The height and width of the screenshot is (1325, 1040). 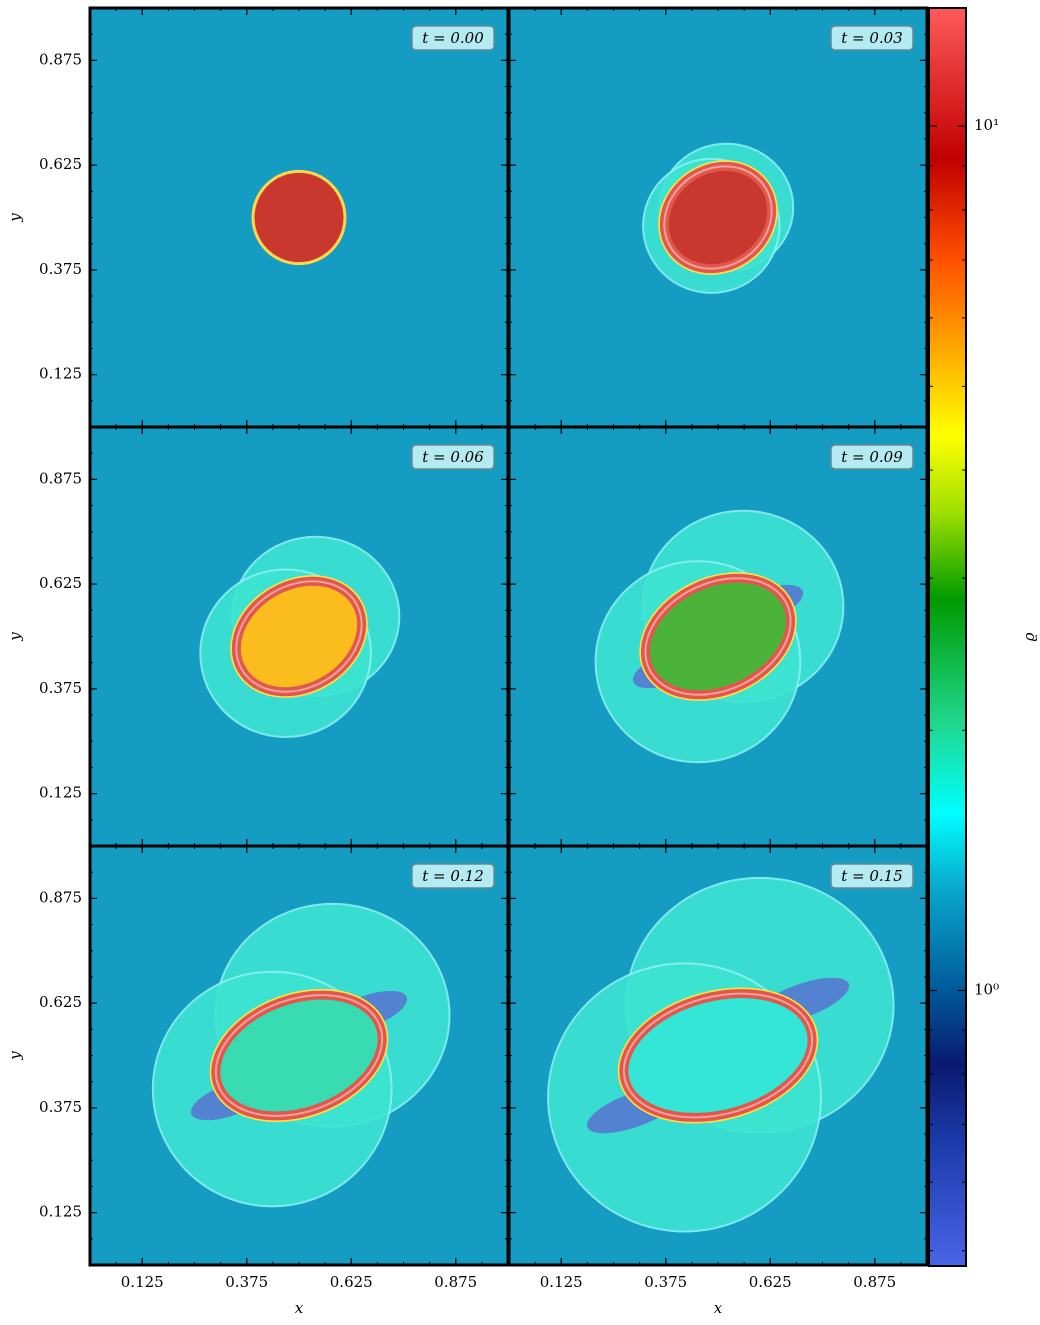 What do you see at coordinates (947, 637) in the screenshot?
I see `colorbar` at bounding box center [947, 637].